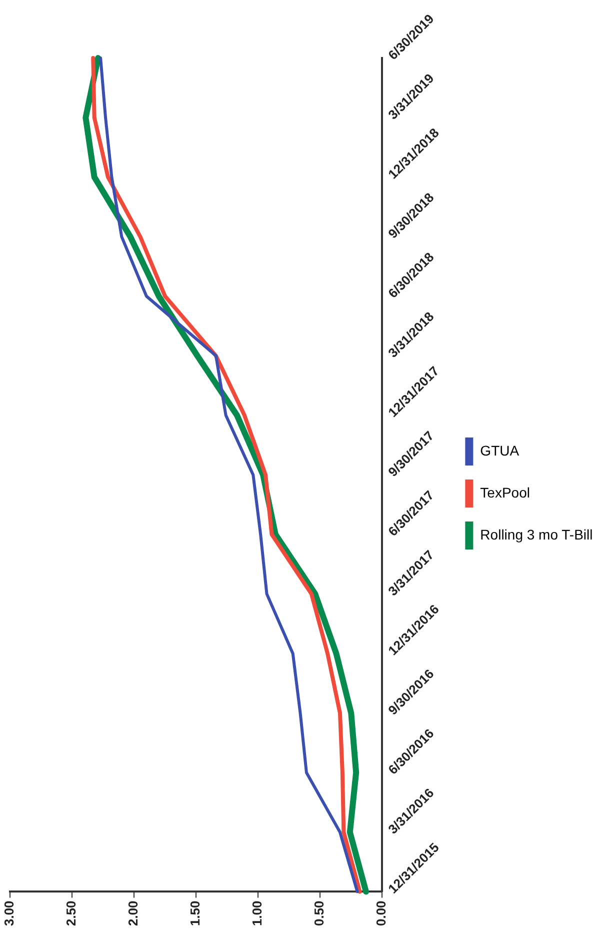 This screenshot has height=939, width=608. I want to click on x-tick-label: 1.00, so click(257, 913).